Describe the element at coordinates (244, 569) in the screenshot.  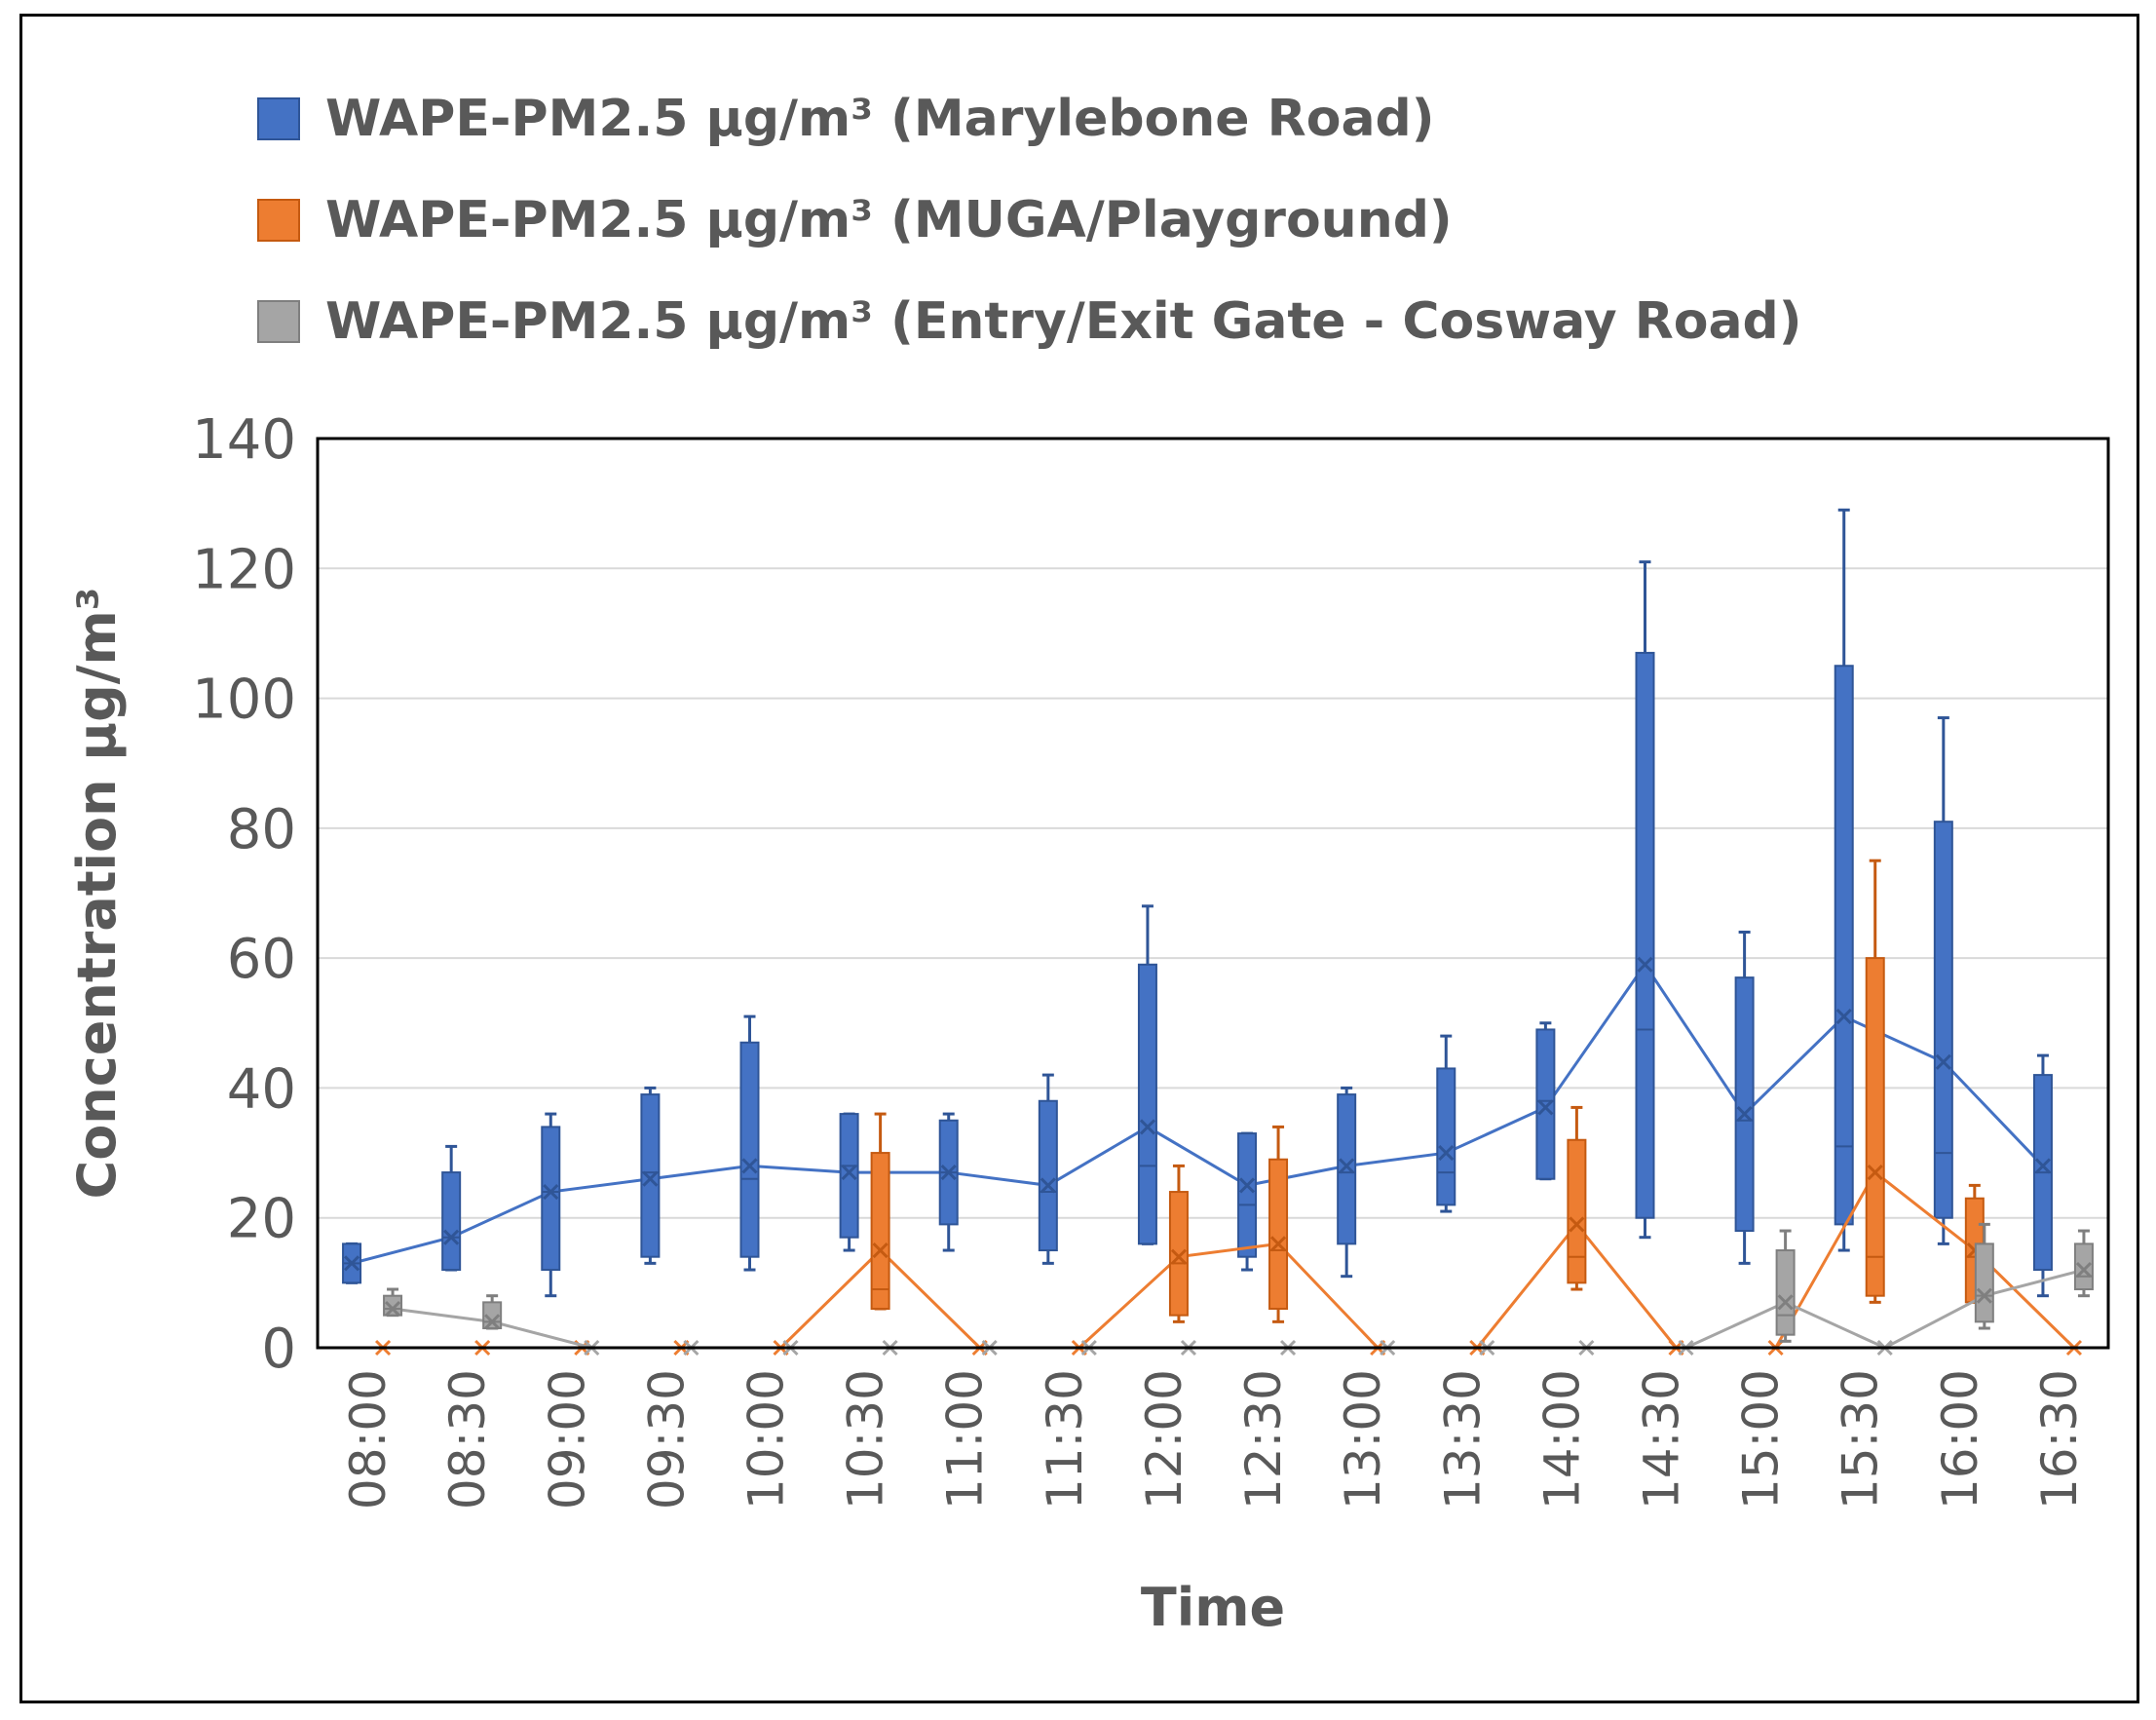
I see `y-tick-label: 120` at that location.